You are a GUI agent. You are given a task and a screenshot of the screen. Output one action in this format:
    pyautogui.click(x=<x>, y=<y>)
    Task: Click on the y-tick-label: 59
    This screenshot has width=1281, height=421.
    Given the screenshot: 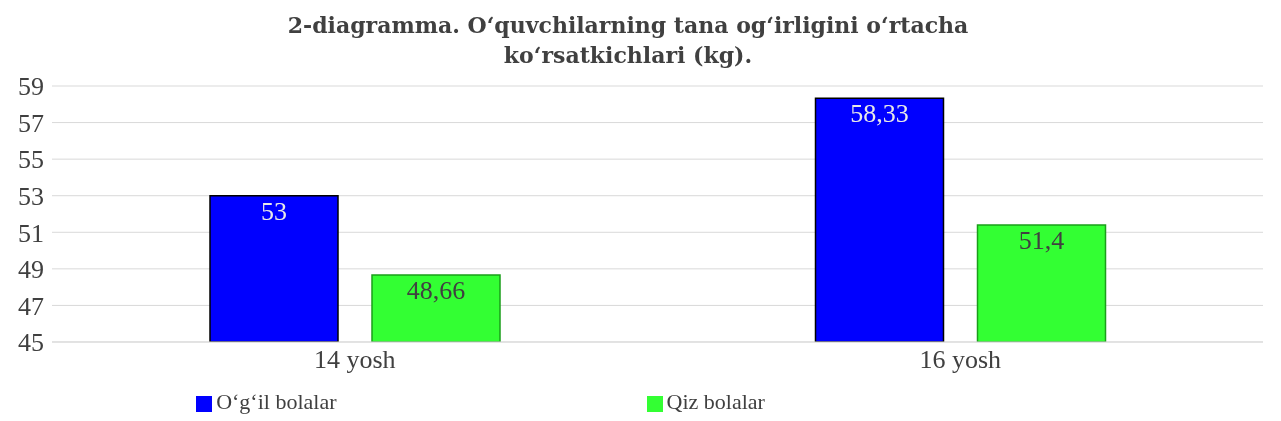 What is the action you would take?
    pyautogui.click(x=31, y=87)
    